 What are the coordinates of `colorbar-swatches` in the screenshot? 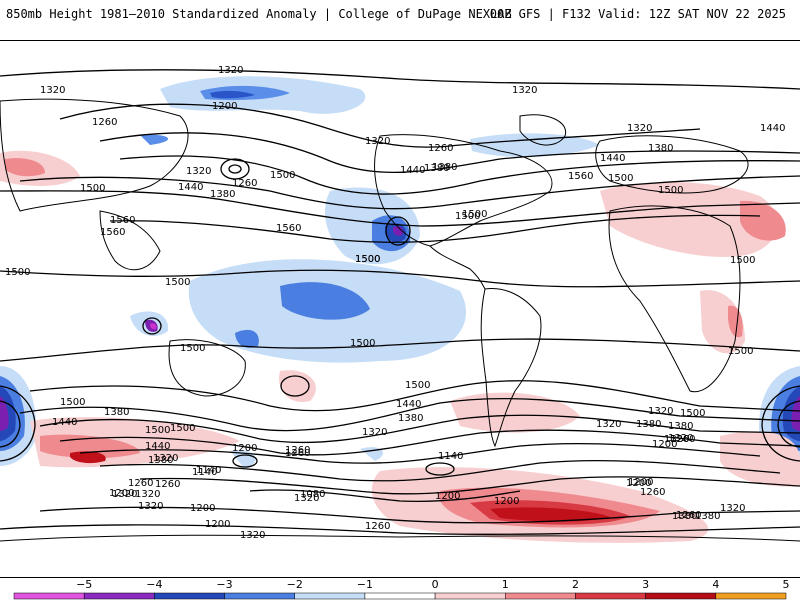 It's located at (400, 596).